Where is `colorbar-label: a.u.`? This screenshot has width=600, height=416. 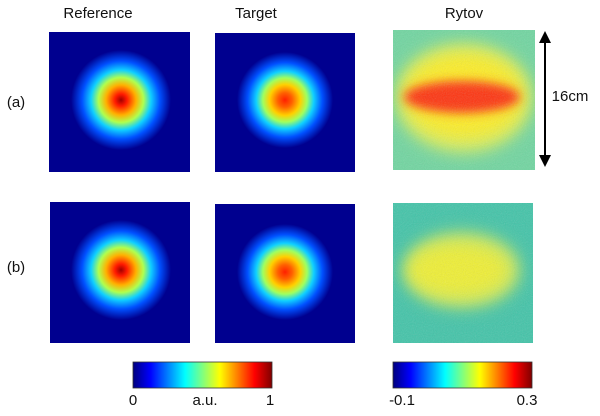 colorbar-label: a.u. is located at coordinates (204, 400).